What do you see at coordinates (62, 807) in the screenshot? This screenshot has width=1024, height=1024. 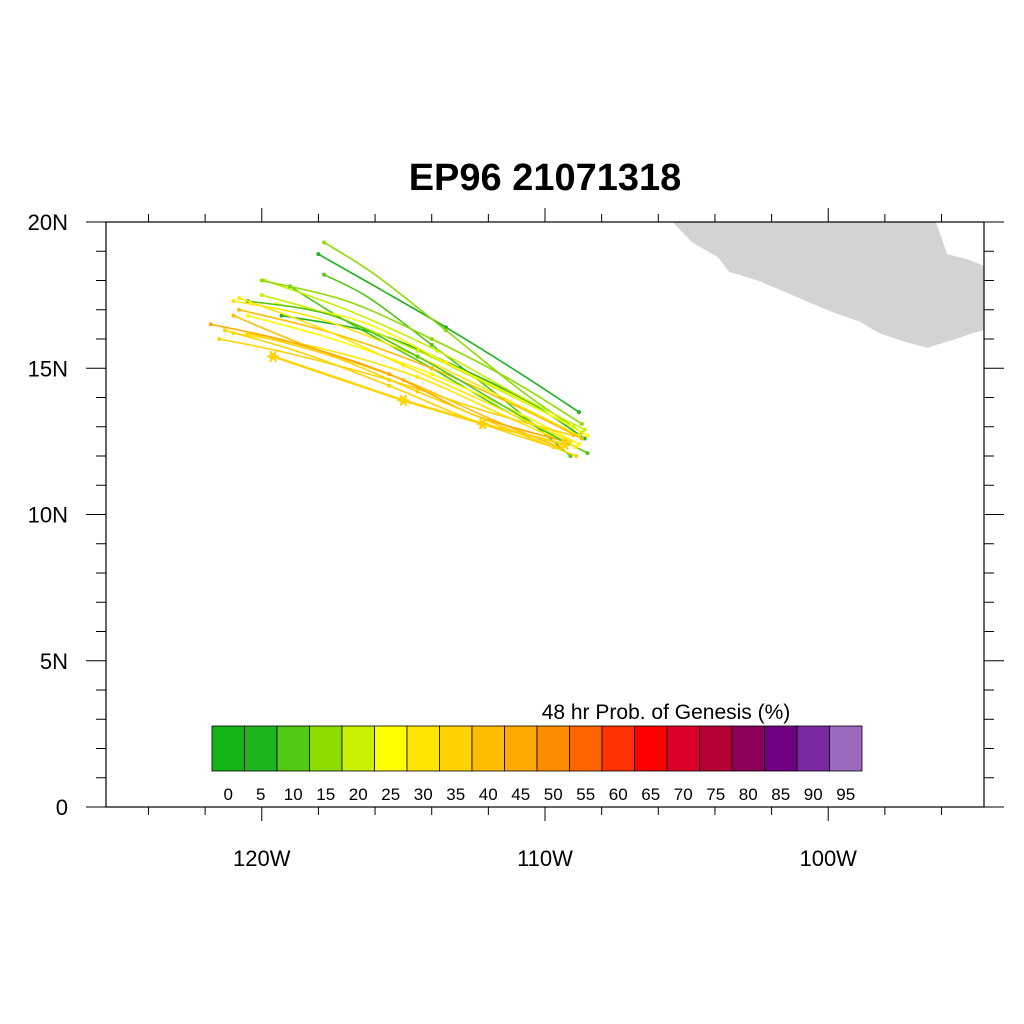 I see `y-tick-label: 0` at bounding box center [62, 807].